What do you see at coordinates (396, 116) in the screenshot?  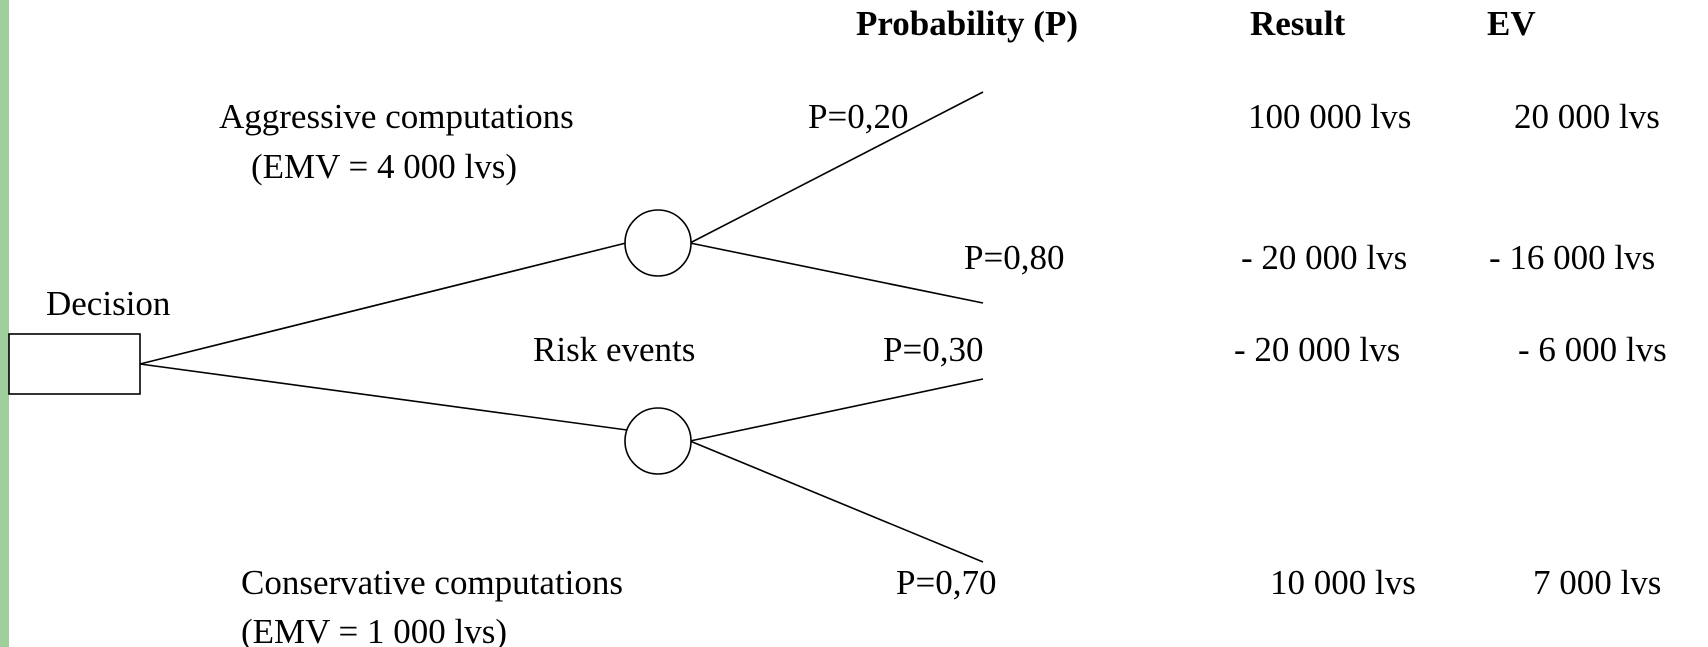 I see `option-name: Aggressive computations` at bounding box center [396, 116].